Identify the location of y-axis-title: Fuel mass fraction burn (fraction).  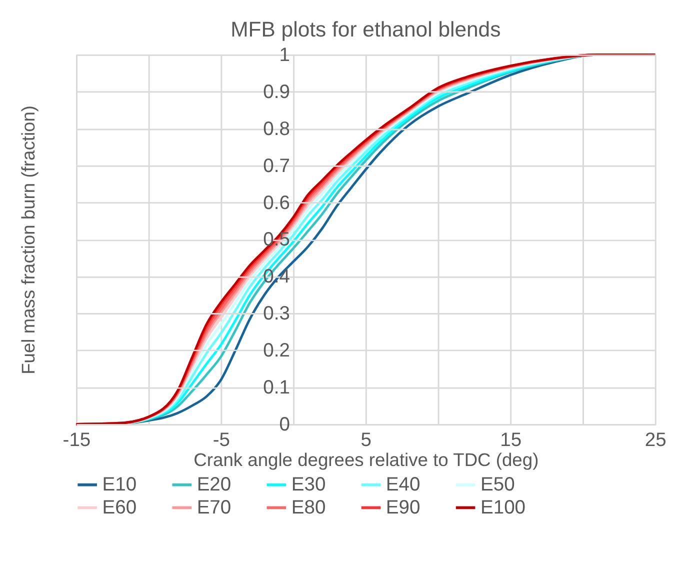
(27, 239).